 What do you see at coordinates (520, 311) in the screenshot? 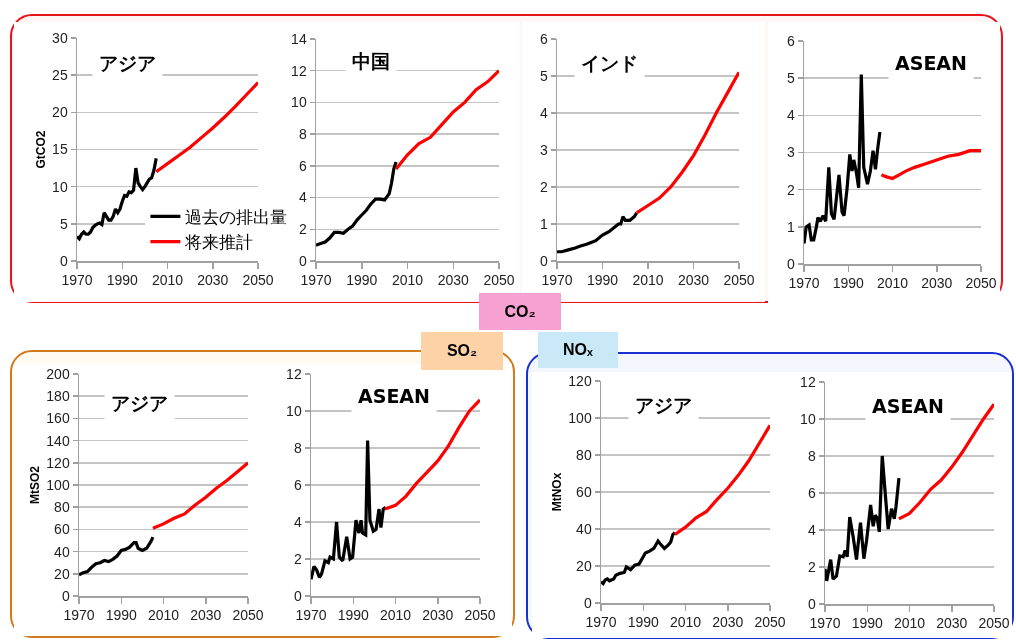
I see `text: CO₂` at bounding box center [520, 311].